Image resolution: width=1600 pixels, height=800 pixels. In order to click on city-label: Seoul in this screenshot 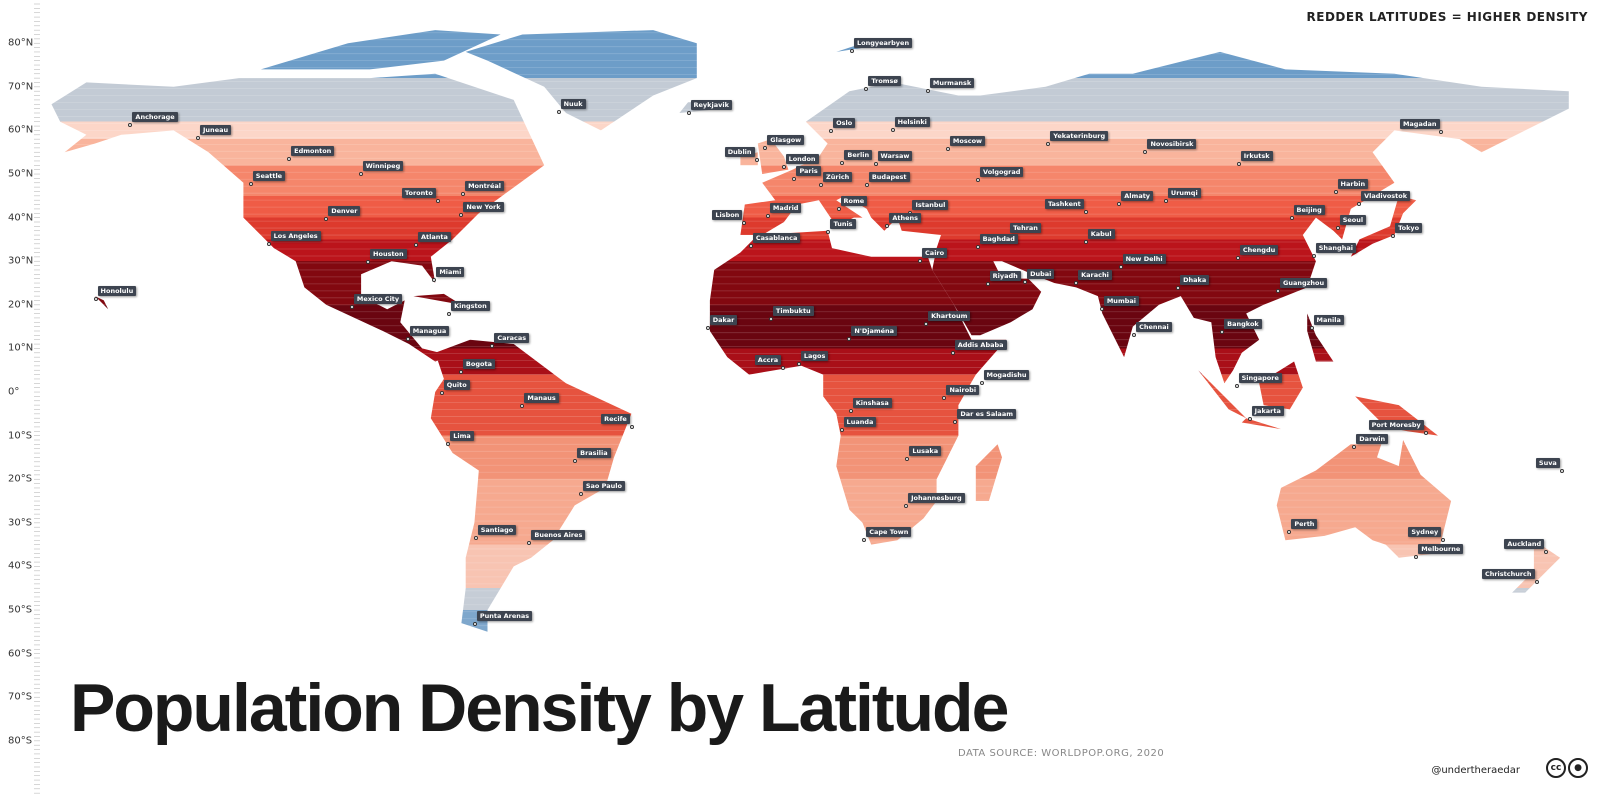, I will do `click(1353, 220)`.